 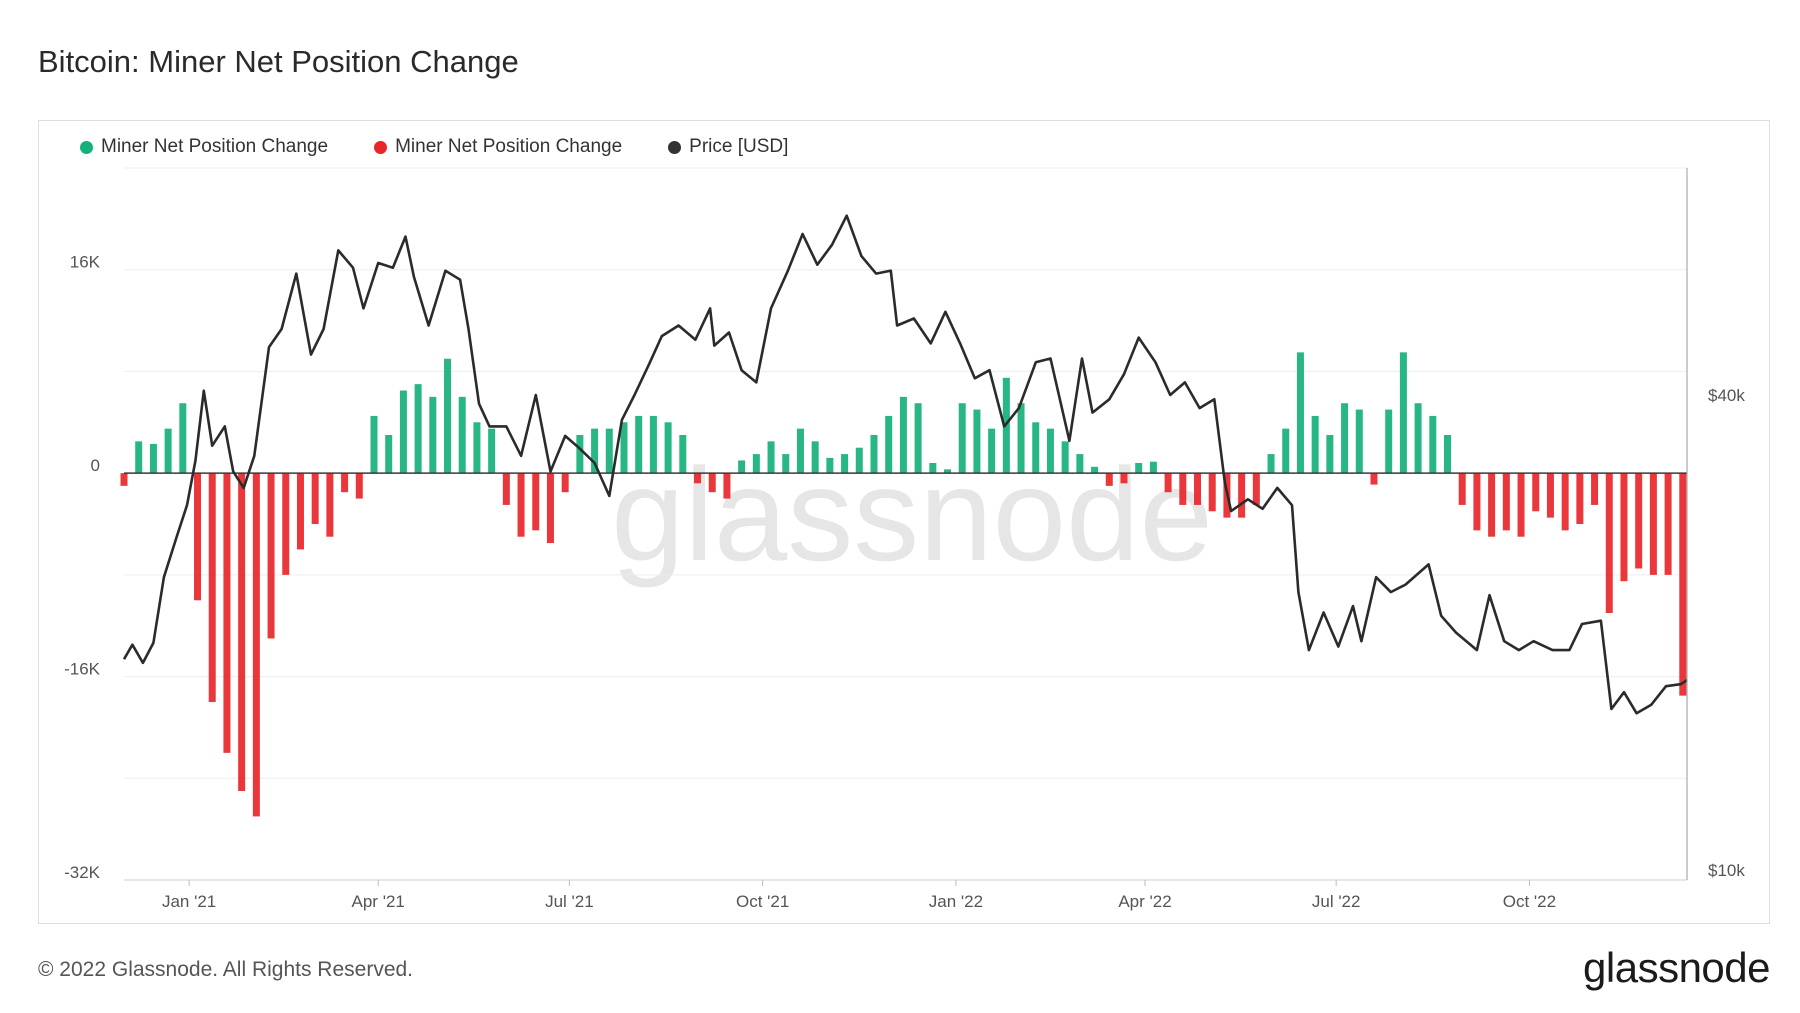 What do you see at coordinates (762, 901) in the screenshot?
I see `x-tick-label: Oct '21` at bounding box center [762, 901].